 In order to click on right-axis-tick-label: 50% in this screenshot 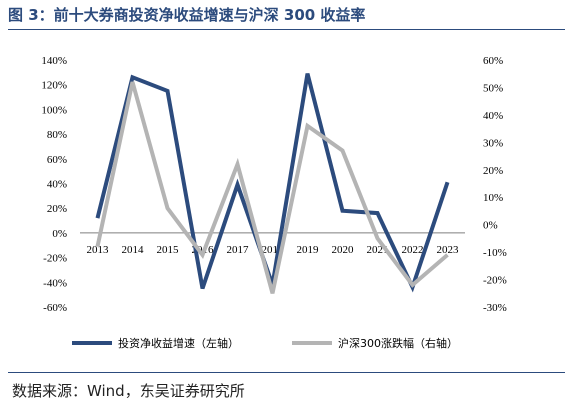, I will do `click(493, 88)`.